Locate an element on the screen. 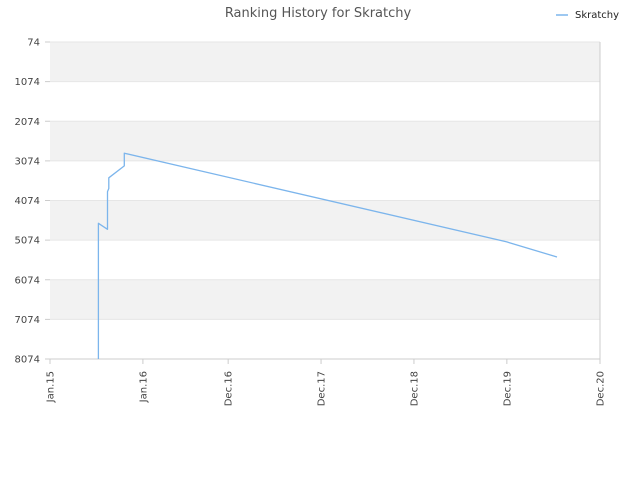 The image size is (640, 480). legend-label-skratchy: Skratchy is located at coordinates (597, 15).